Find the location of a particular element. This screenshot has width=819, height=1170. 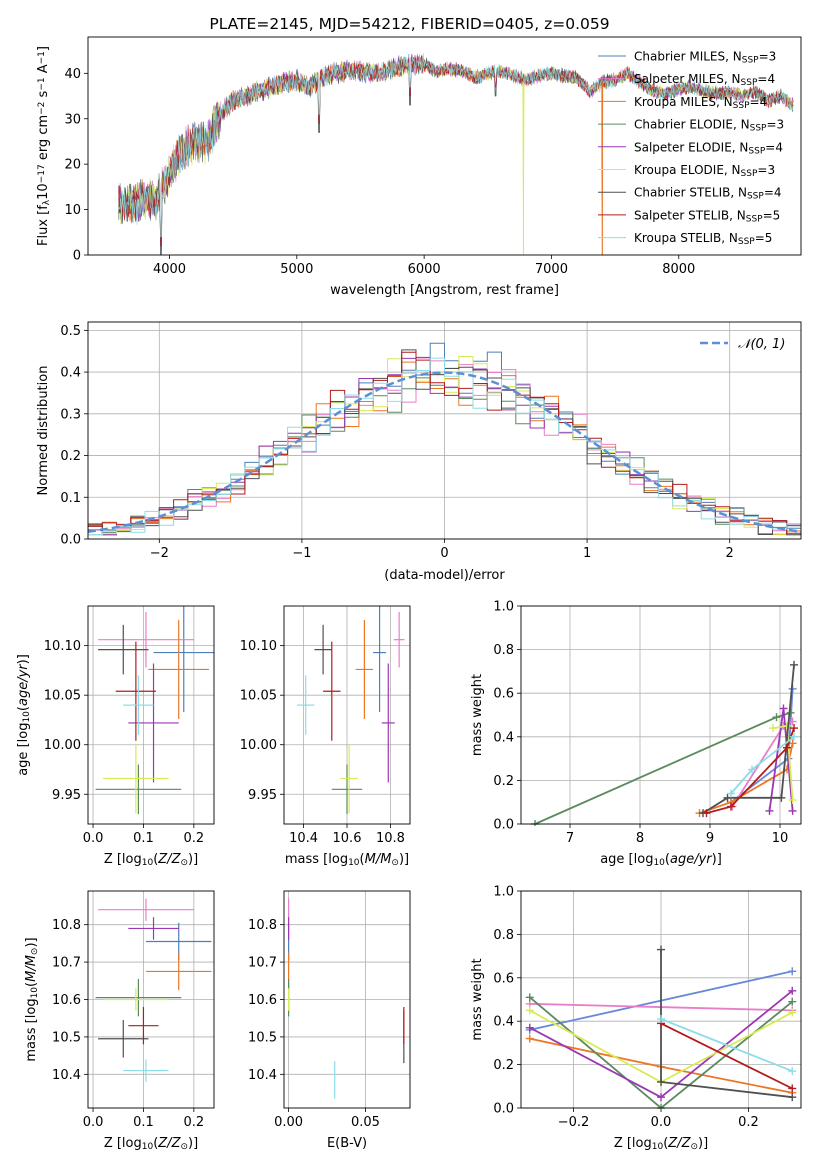

x-tick-label-2: 6000 is located at coordinates (424, 269).